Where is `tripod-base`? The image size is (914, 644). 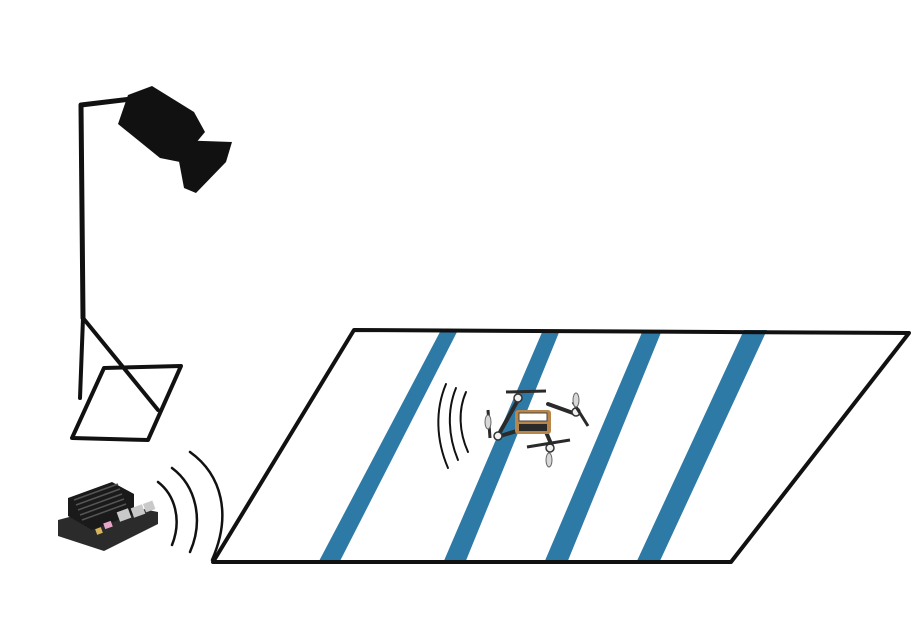
tripod-base is located at coordinates (126, 379).